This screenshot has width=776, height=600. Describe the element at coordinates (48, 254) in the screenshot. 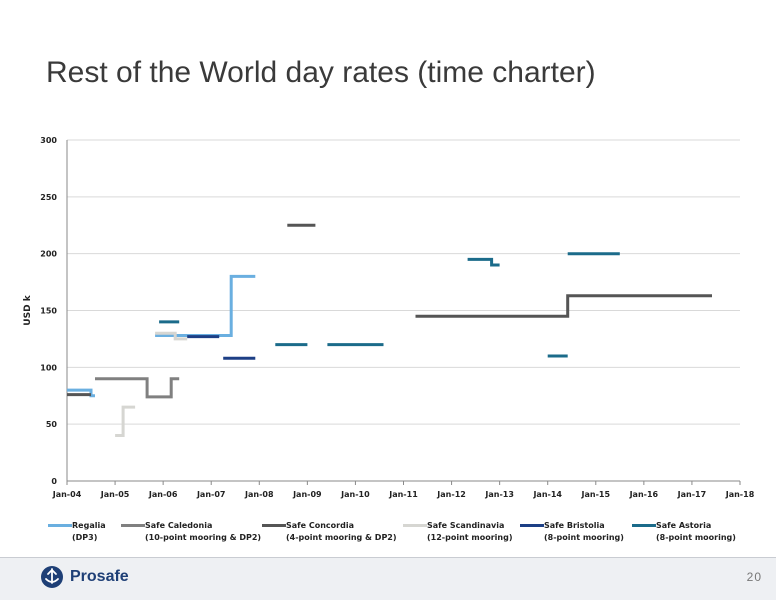

I see `y-tick-label: 200` at that location.